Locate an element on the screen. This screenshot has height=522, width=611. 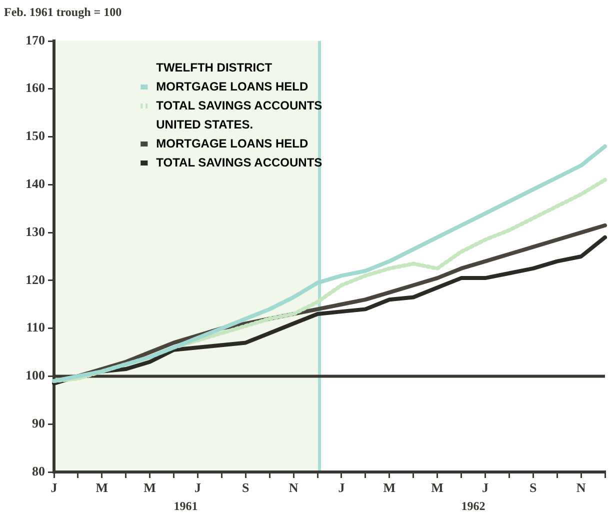
y-tick-label: 160 is located at coordinates (35, 88).